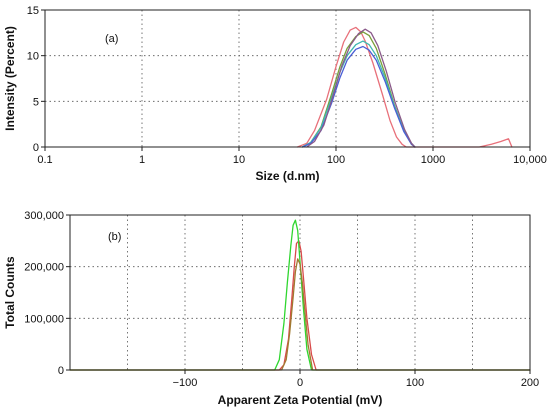 The height and width of the screenshot is (414, 550). What do you see at coordinates (114, 237) in the screenshot?
I see `panel-b-label: (b)` at bounding box center [114, 237].